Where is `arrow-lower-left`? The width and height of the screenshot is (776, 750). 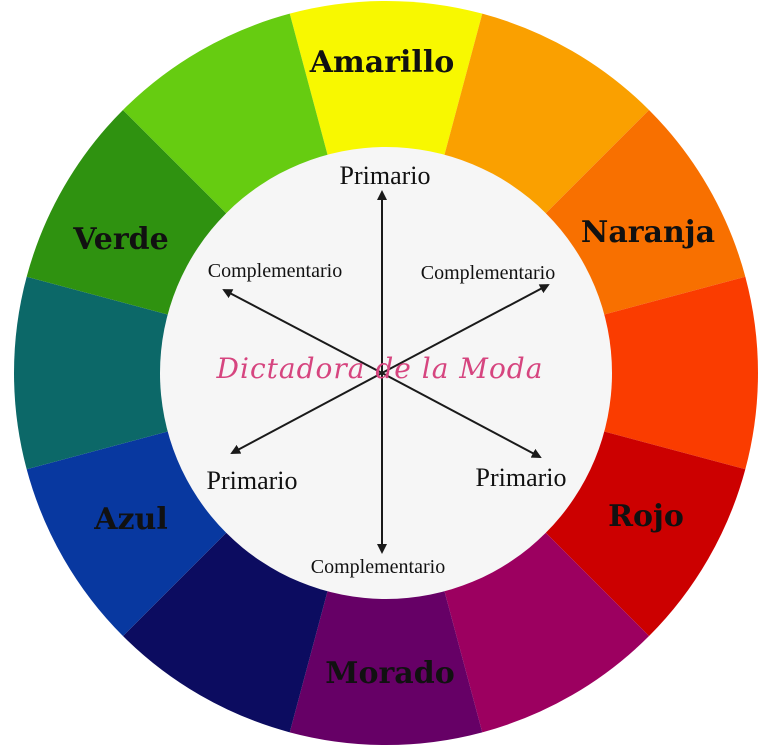
arrow-lower-left is located at coordinates (306, 413).